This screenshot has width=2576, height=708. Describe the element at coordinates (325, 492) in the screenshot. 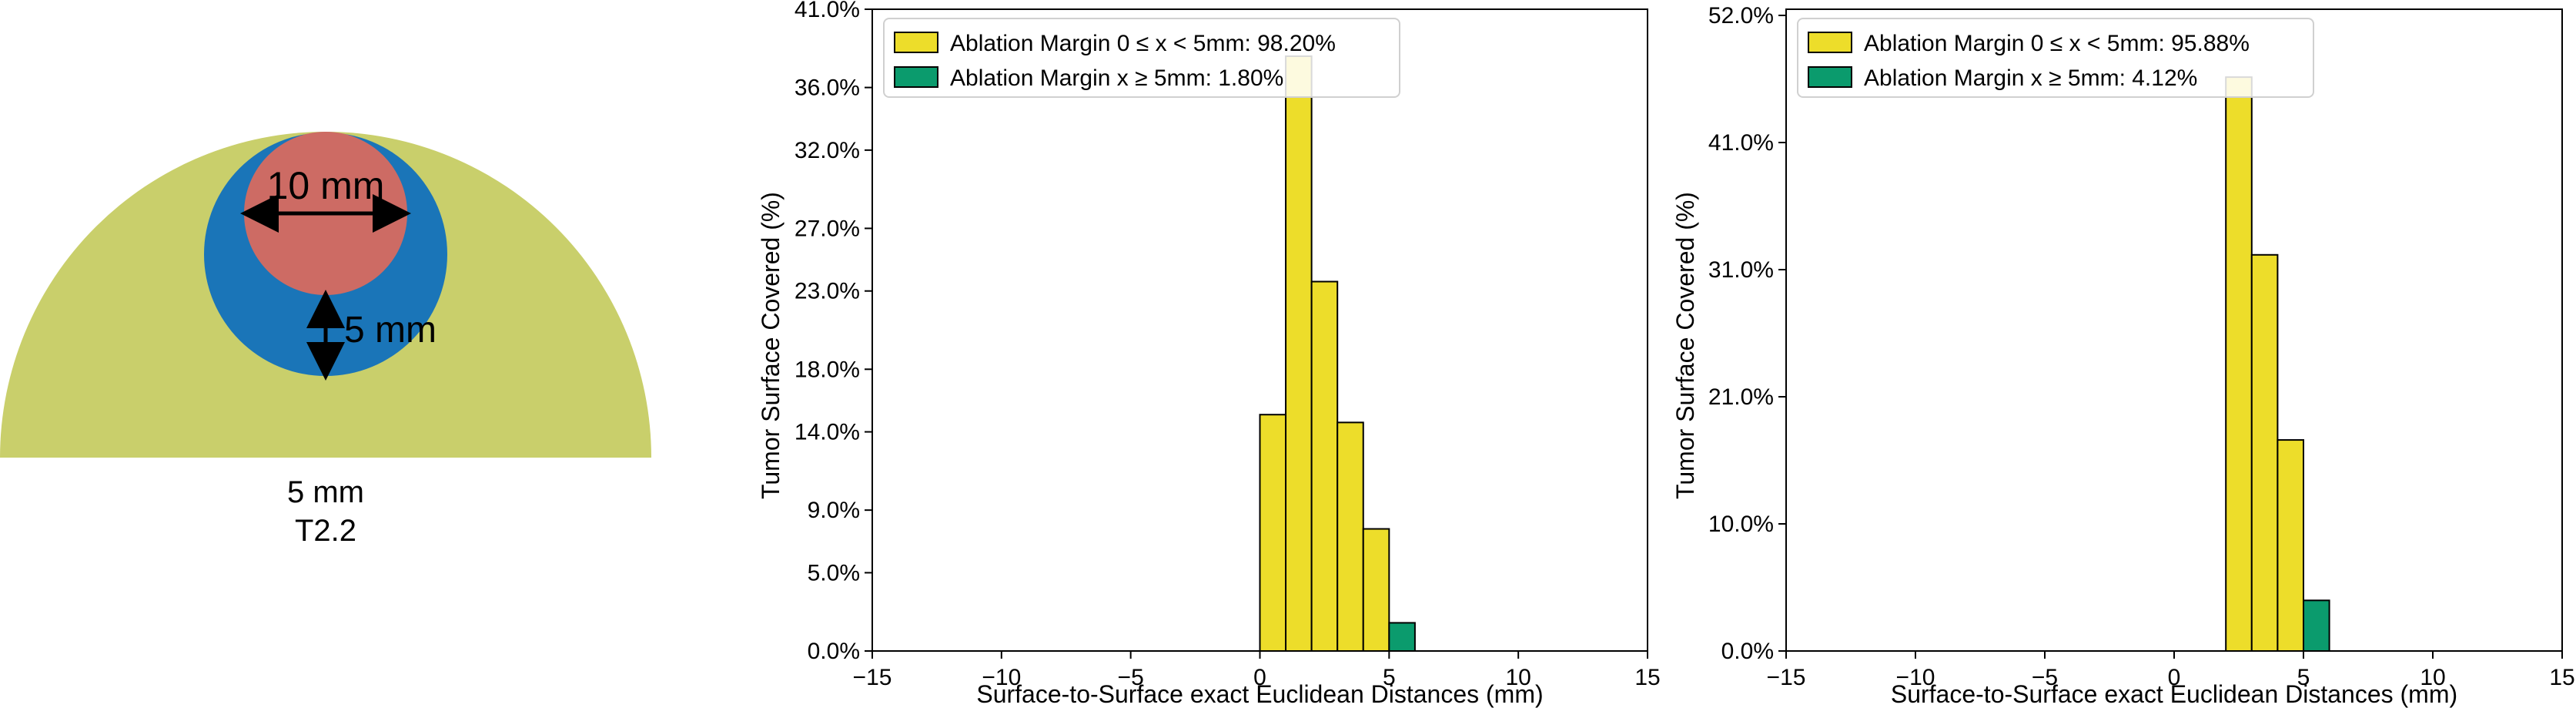

I see `caption-line-1: 5 mm` at that location.